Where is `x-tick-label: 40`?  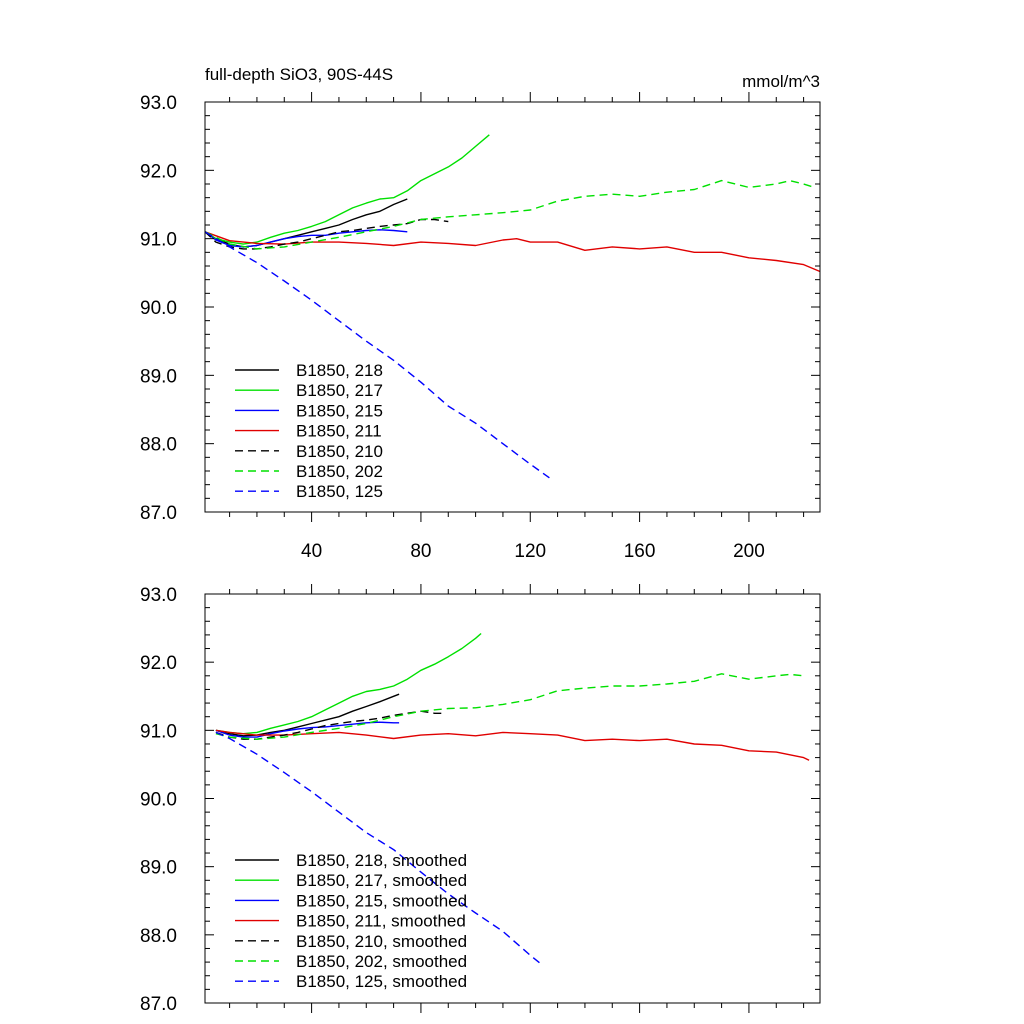
x-tick-label: 40 is located at coordinates (311, 551).